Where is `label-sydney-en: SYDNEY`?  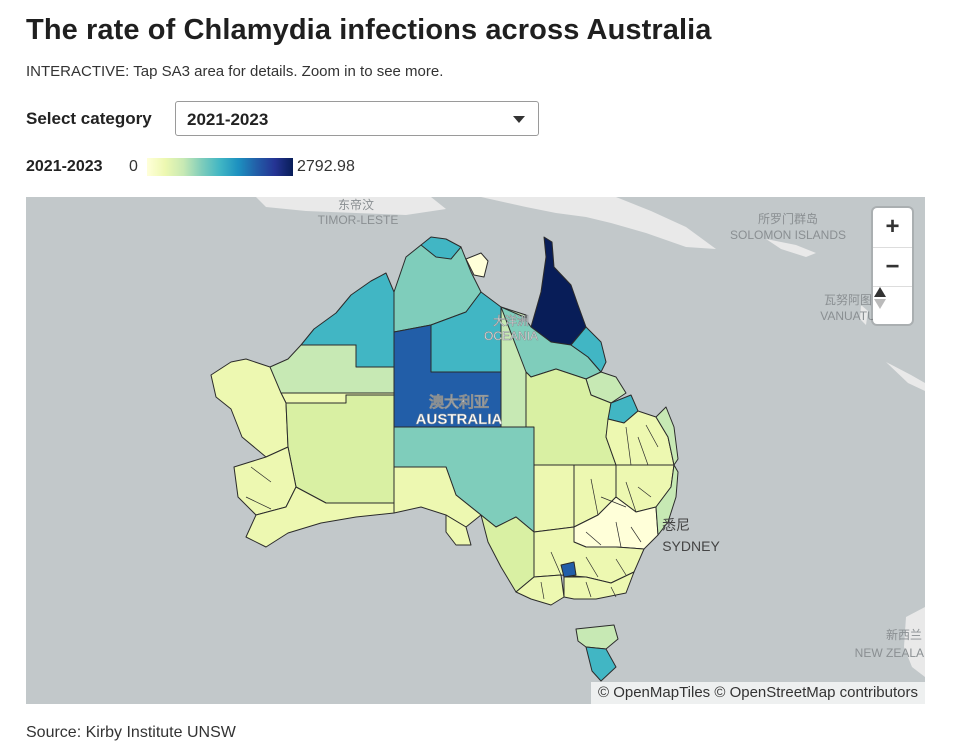
label-sydney-en: SYDNEY is located at coordinates (691, 546).